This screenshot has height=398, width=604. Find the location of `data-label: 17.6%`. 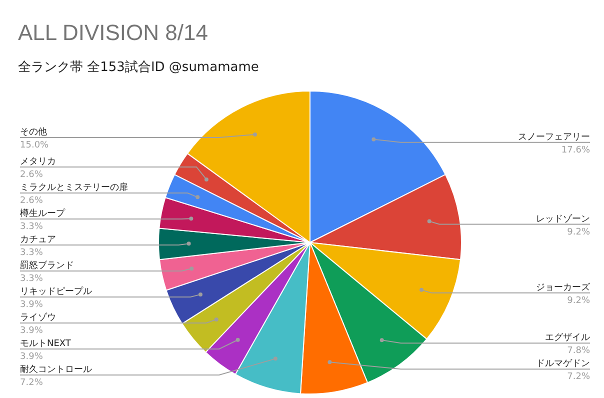

data-label: 17.6% is located at coordinates (575, 150).